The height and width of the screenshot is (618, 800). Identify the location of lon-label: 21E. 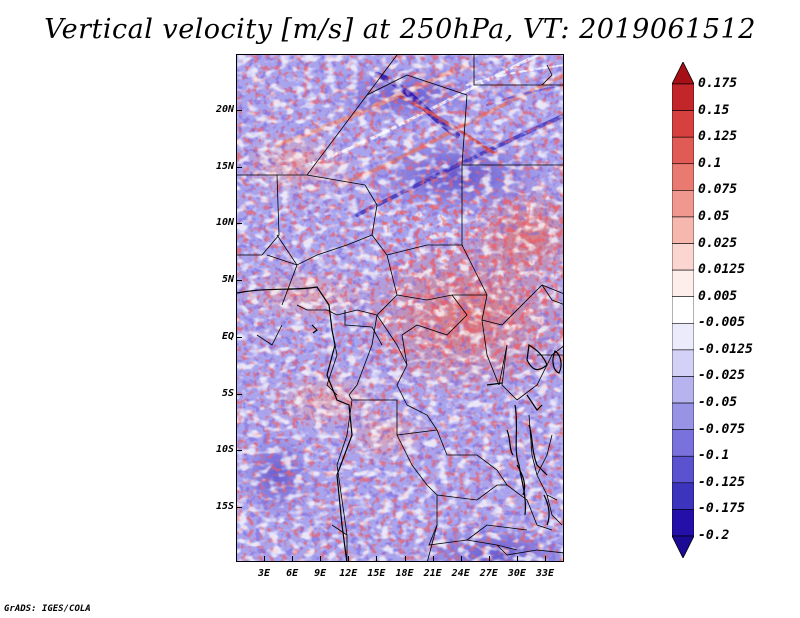
(432, 573).